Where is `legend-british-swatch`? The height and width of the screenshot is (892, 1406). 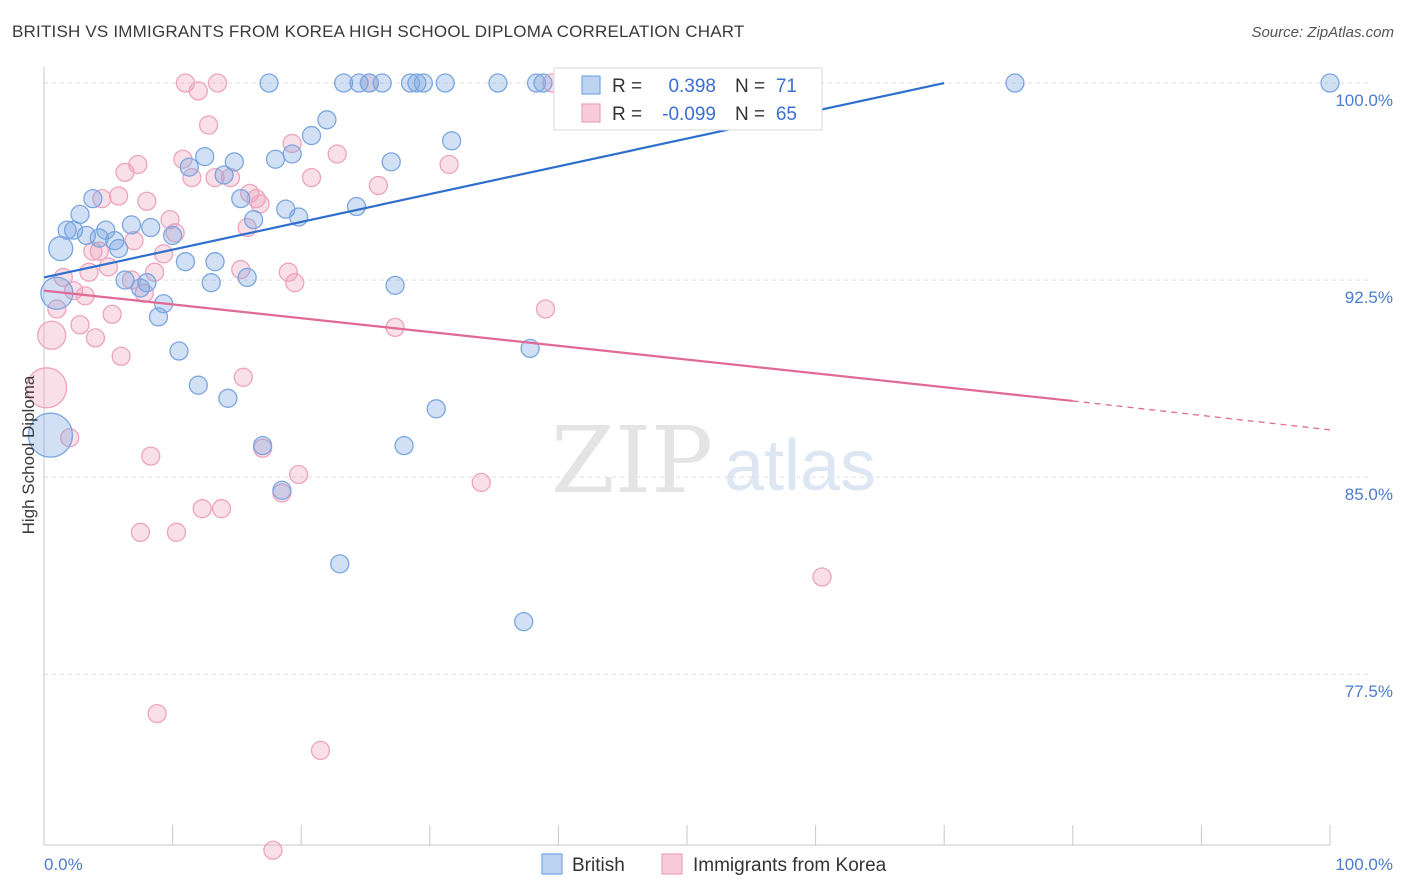 legend-british-swatch is located at coordinates (552, 864).